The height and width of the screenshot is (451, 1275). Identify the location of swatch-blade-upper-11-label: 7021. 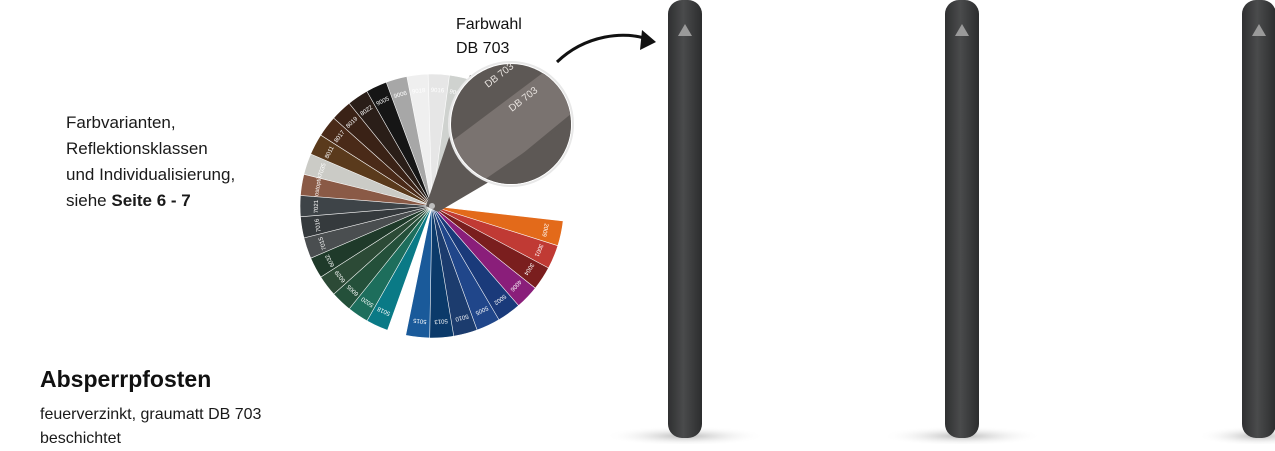
(317, 206).